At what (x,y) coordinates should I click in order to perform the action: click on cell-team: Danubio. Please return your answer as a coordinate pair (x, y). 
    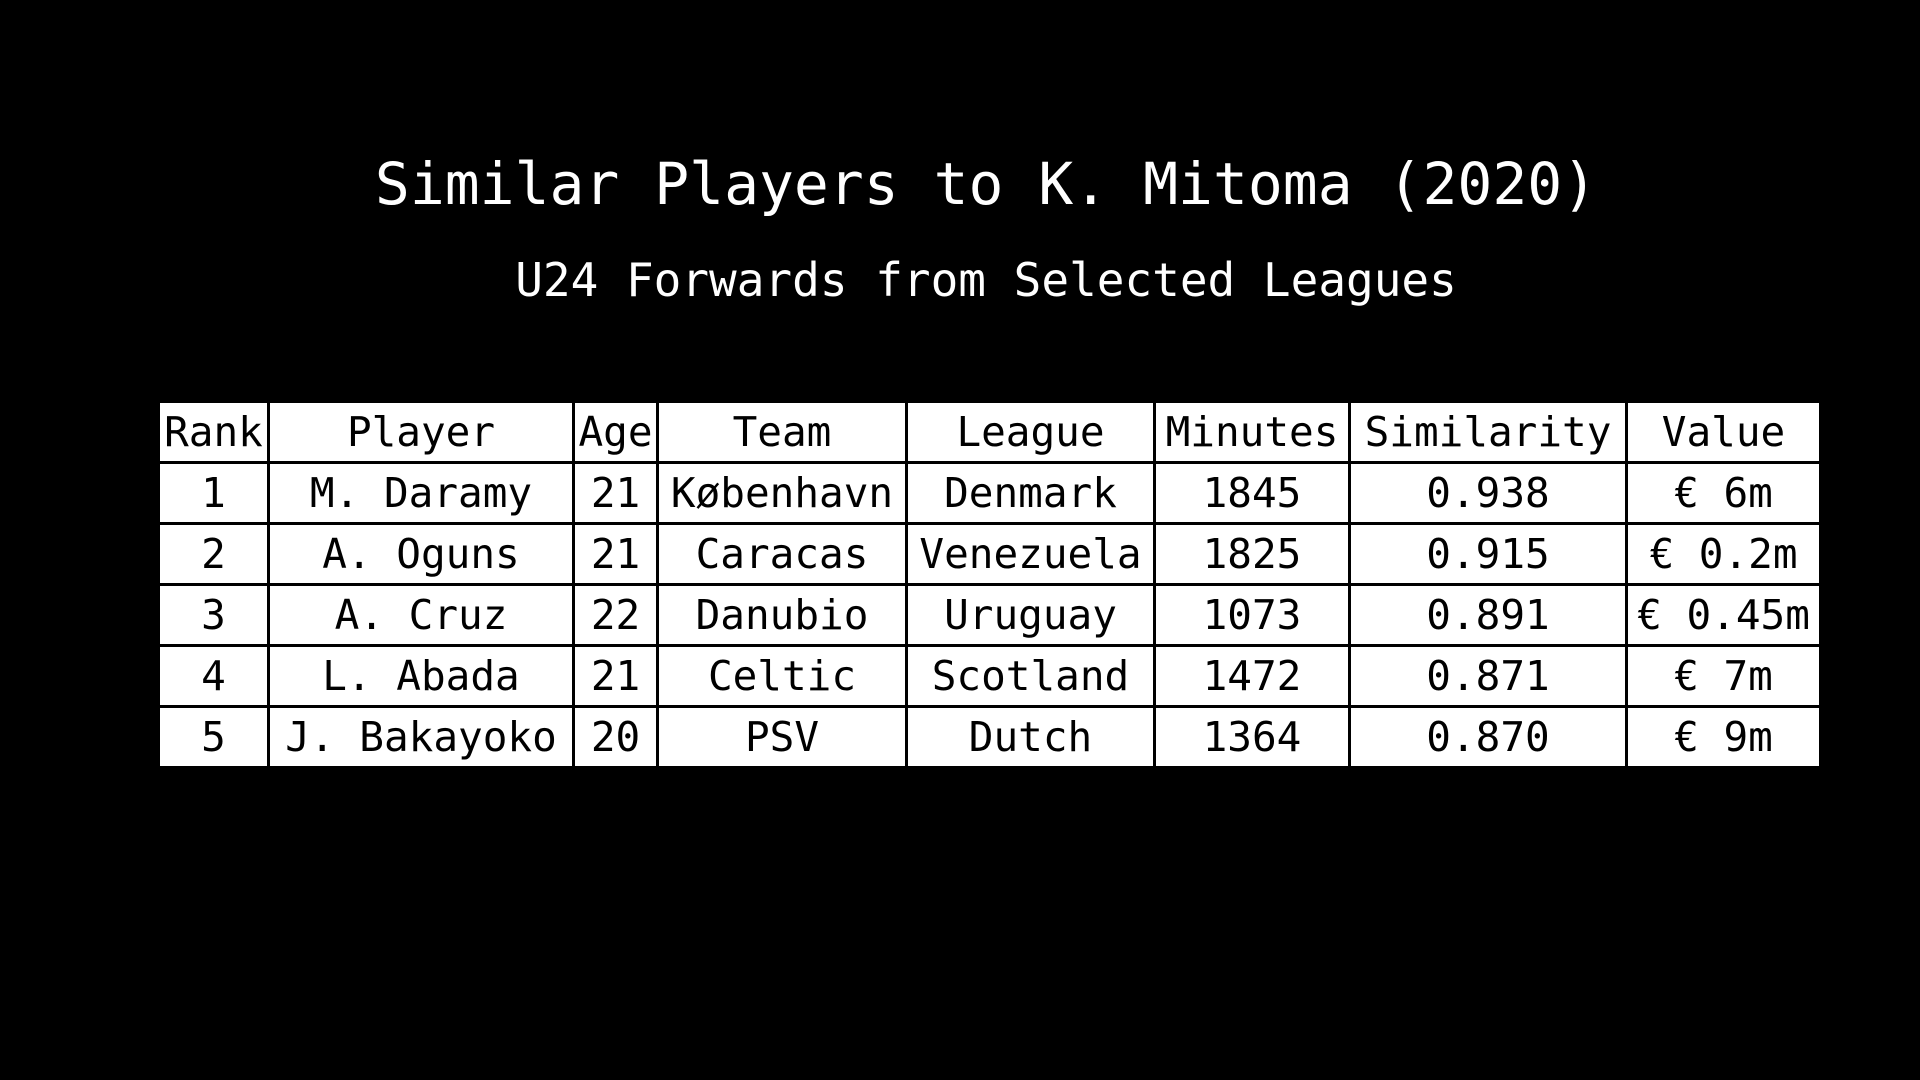
    Looking at the image, I should click on (782, 615).